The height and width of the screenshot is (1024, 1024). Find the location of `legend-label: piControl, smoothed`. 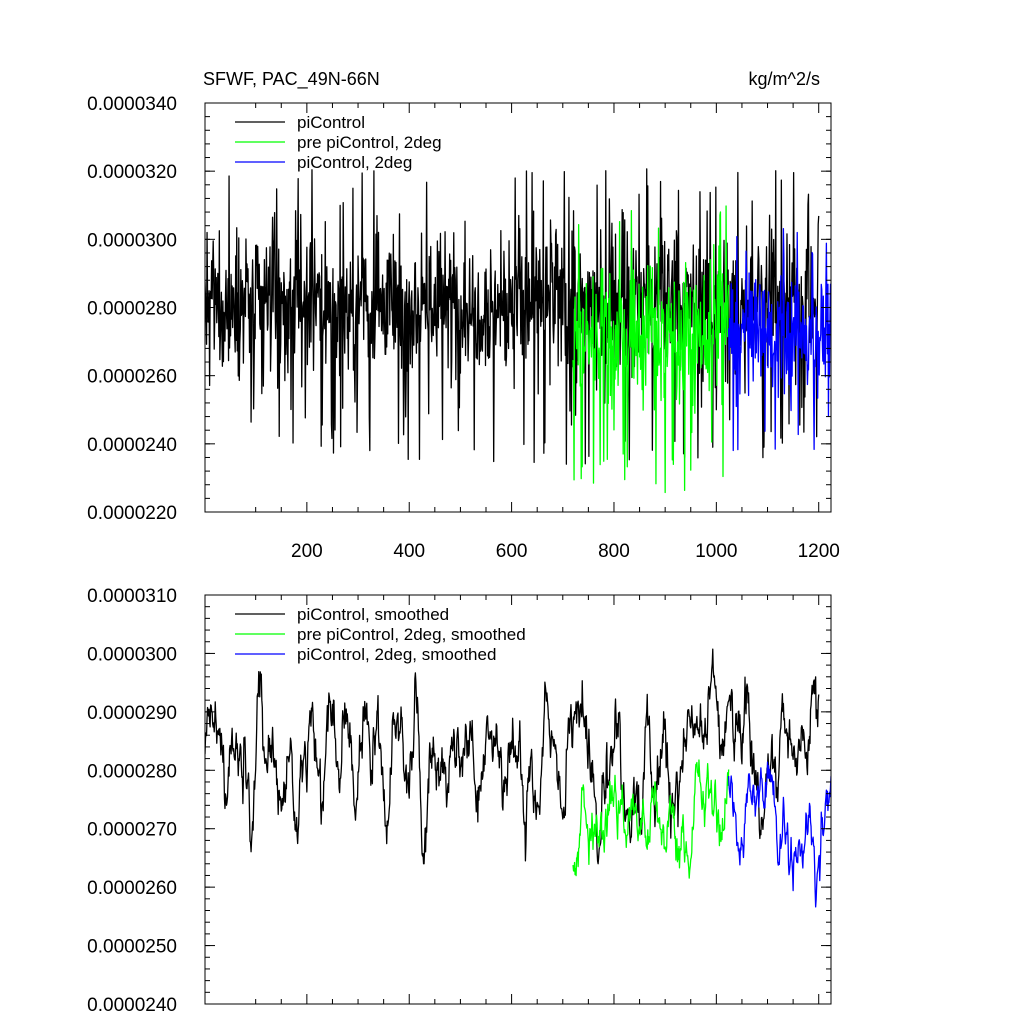

legend-label: piControl, smoothed is located at coordinates (373, 614).